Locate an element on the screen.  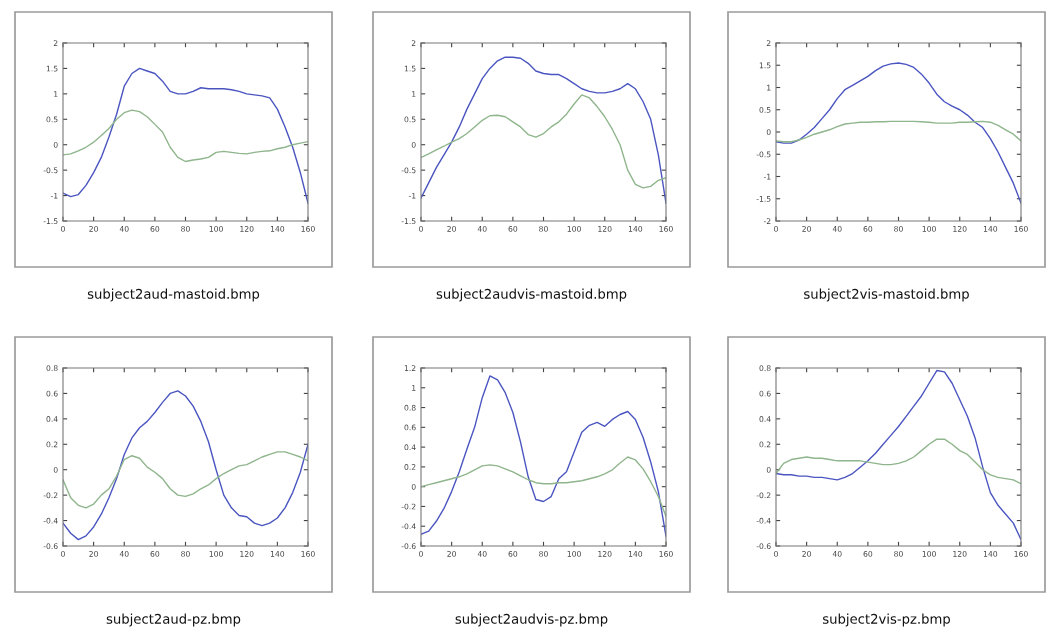
text: subject2vis-mastoid.bmp is located at coordinates (886, 295).